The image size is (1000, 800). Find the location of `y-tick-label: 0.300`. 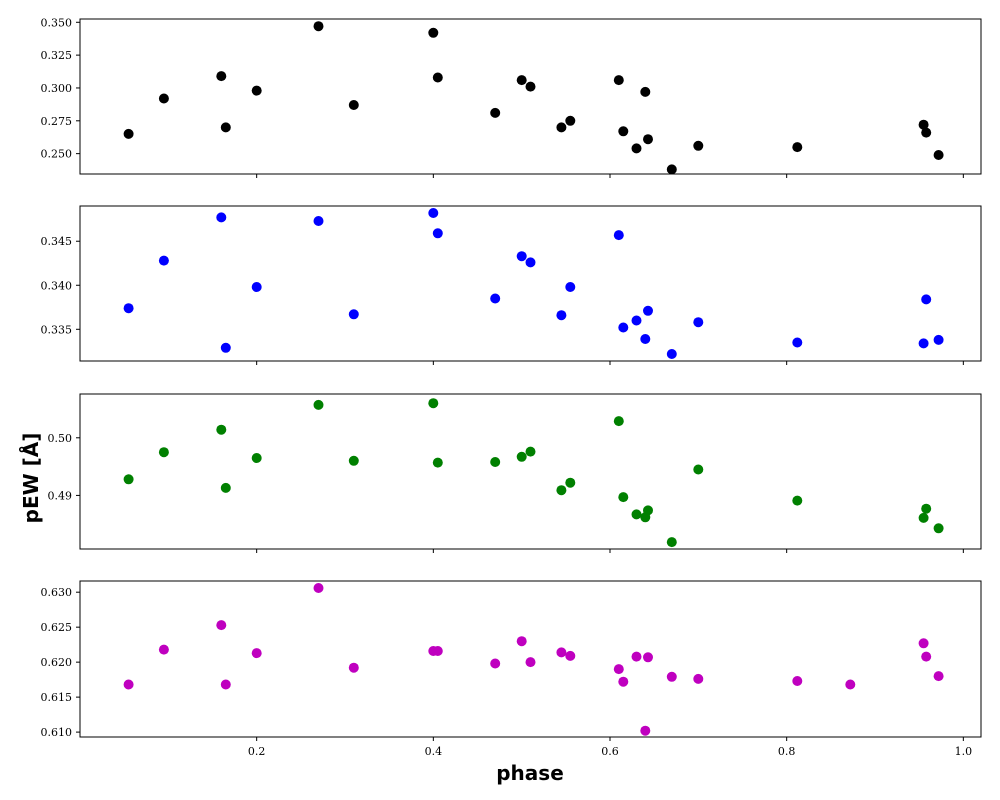

y-tick-label: 0.300 is located at coordinates (57, 88).